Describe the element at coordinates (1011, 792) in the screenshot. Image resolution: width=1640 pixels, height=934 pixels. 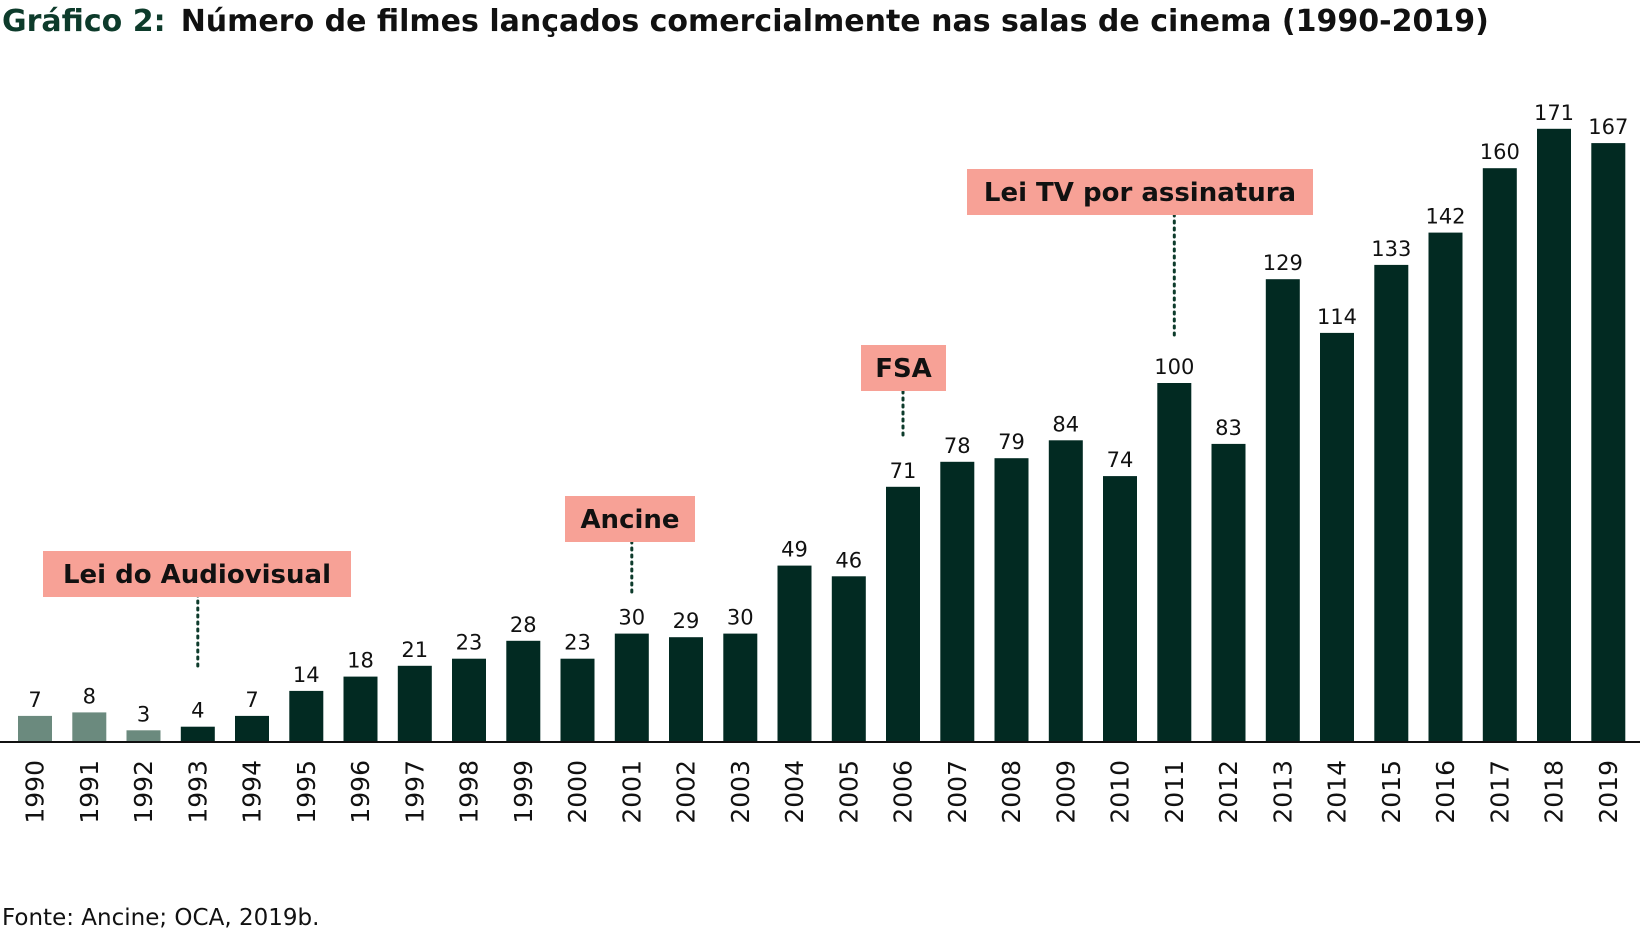
I see `tick-label-2008: 2008` at that location.